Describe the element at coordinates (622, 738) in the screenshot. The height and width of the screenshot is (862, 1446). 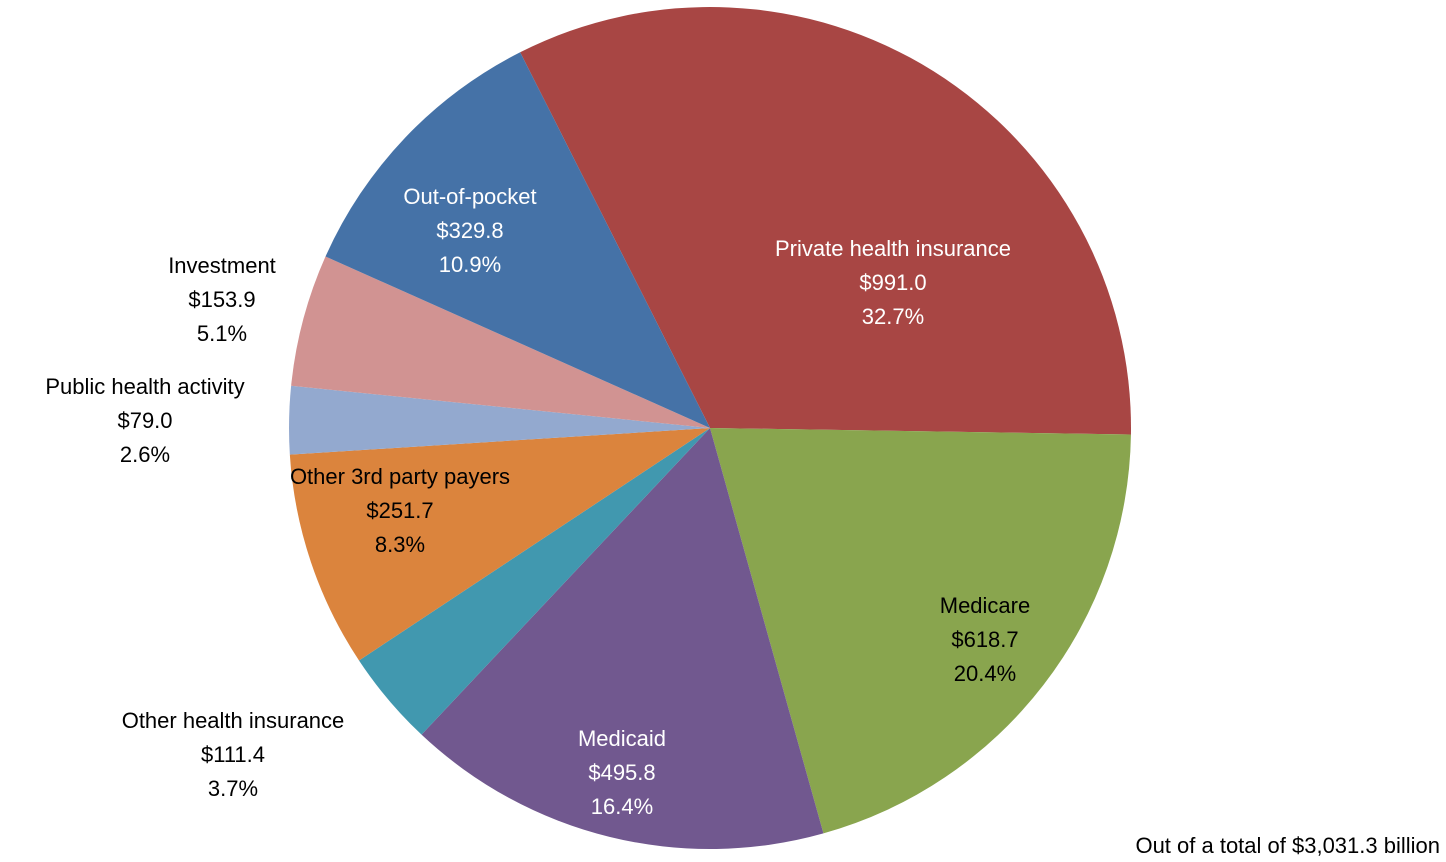
I see `slice-label: Medicaid` at that location.